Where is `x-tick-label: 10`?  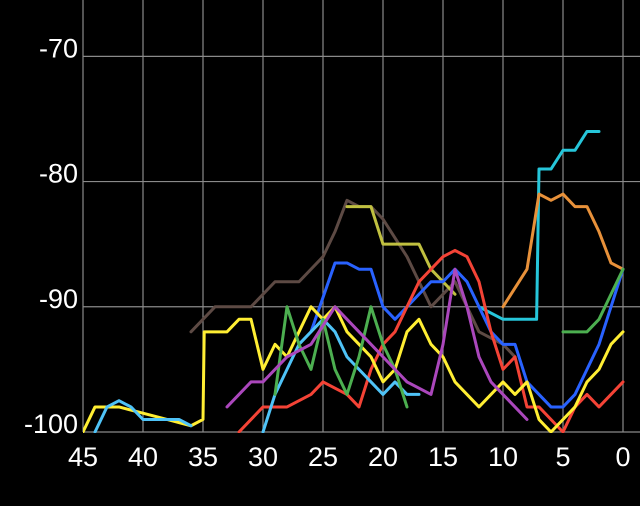 x-tick-label: 10 is located at coordinates (503, 457).